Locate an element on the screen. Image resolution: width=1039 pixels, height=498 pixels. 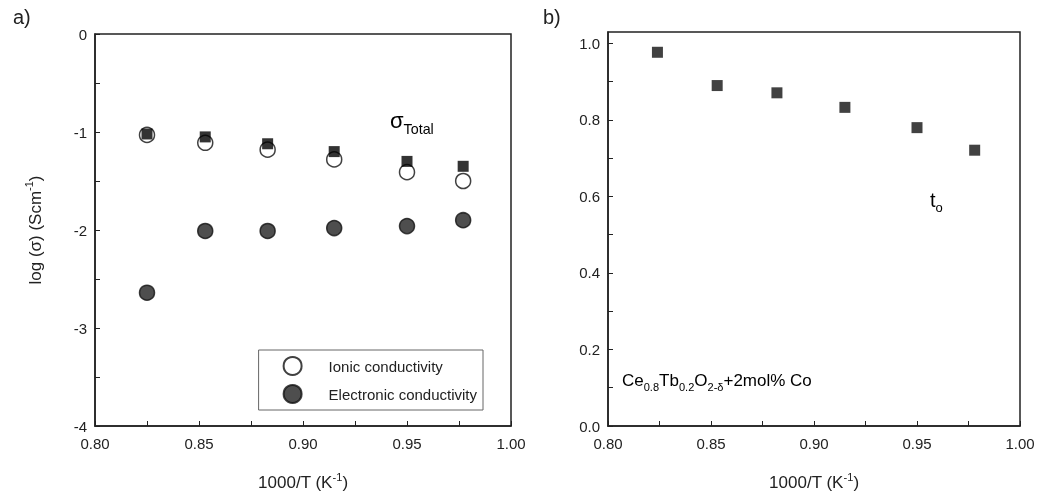
chart-title: b) is located at coordinates (552, 17).